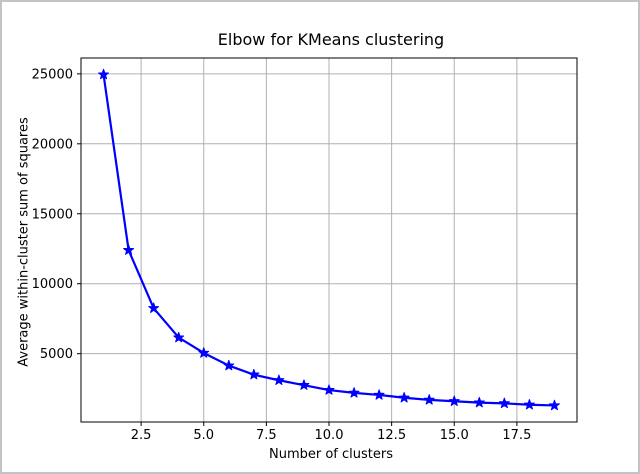  Describe the element at coordinates (331, 39) in the screenshot. I see `chart-title: Elbow for KMeans clustering` at that location.